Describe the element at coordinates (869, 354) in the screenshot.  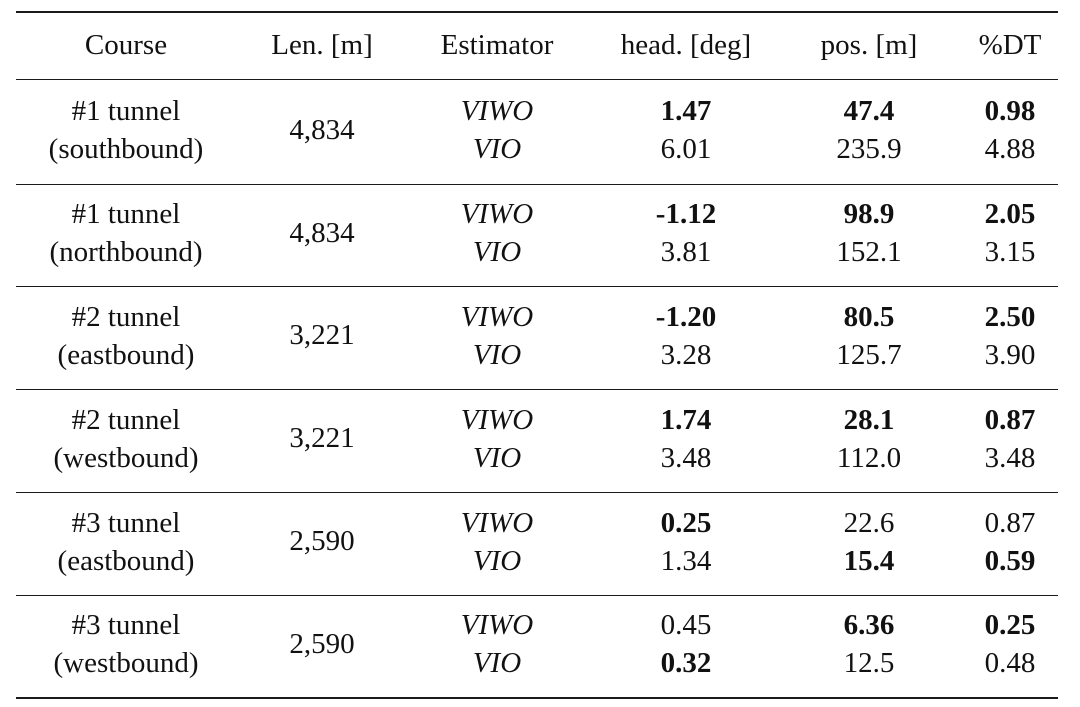
I see `position-error-value: 125.7` at that location.